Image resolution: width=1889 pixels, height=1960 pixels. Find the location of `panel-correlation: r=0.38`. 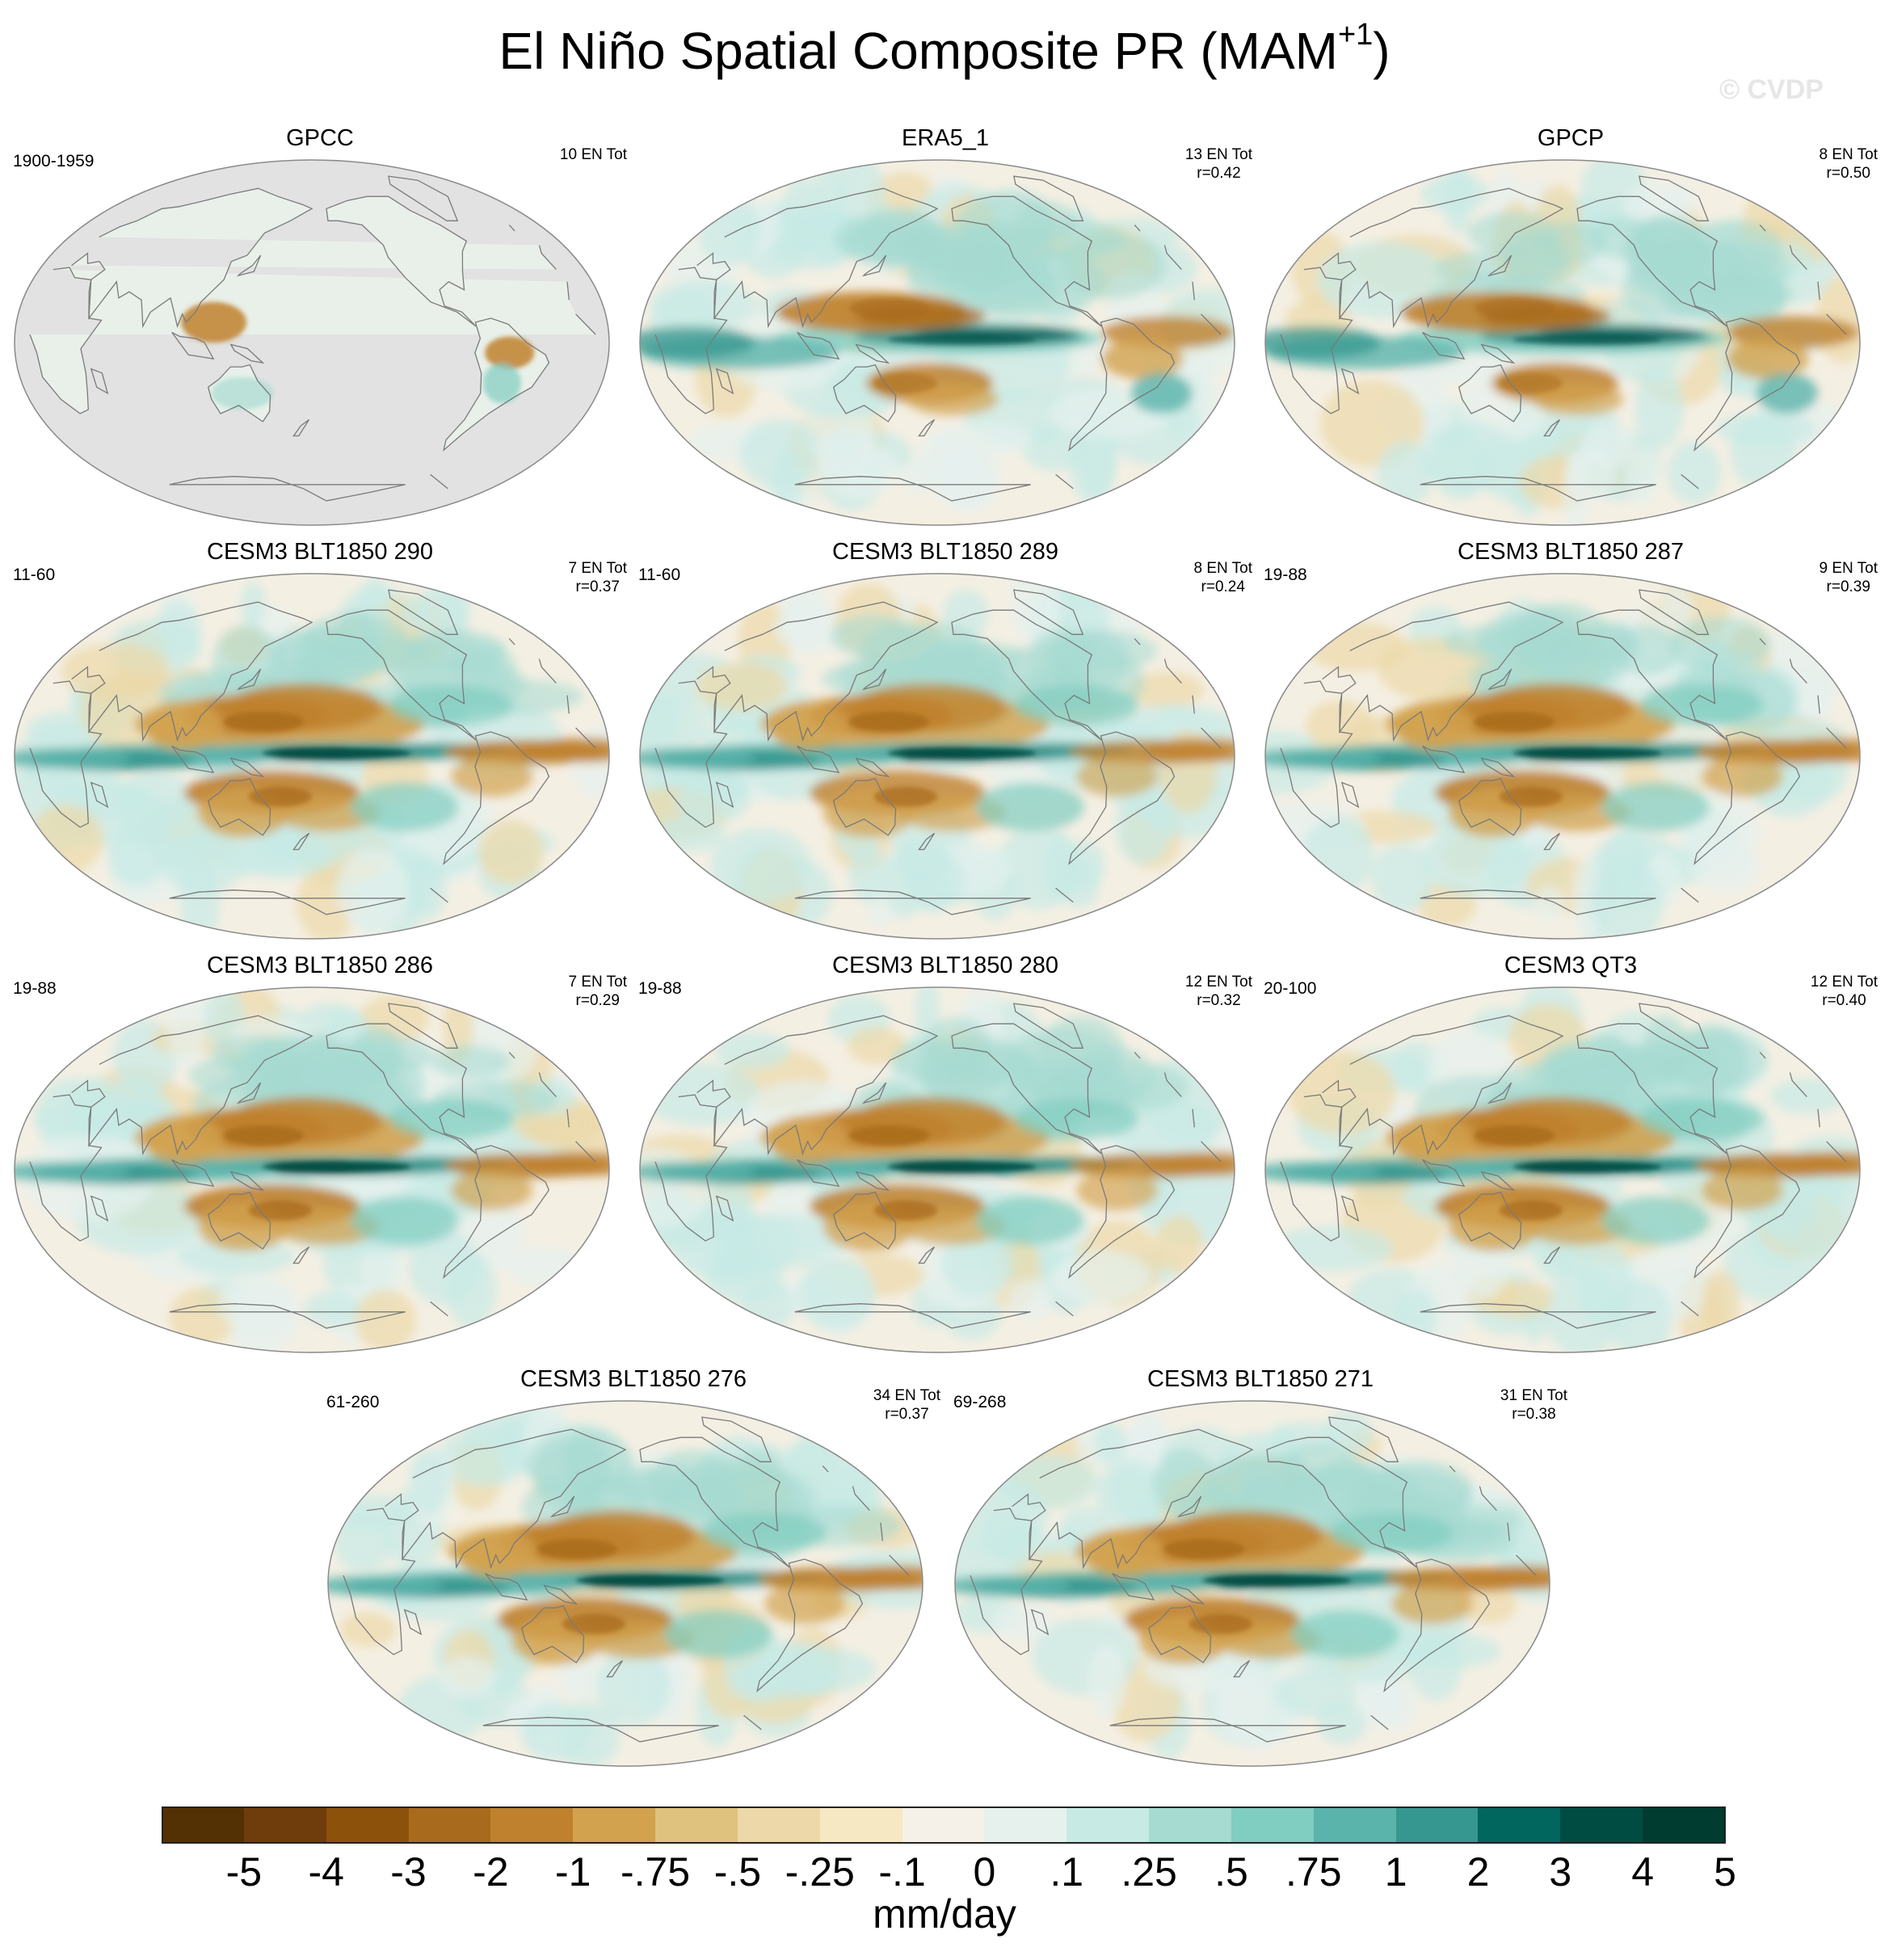

panel-correlation: r=0.38 is located at coordinates (1534, 1414).